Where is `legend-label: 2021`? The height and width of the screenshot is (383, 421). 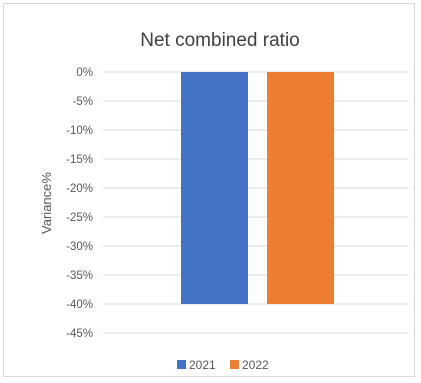
legend-label: 2021 is located at coordinates (202, 365).